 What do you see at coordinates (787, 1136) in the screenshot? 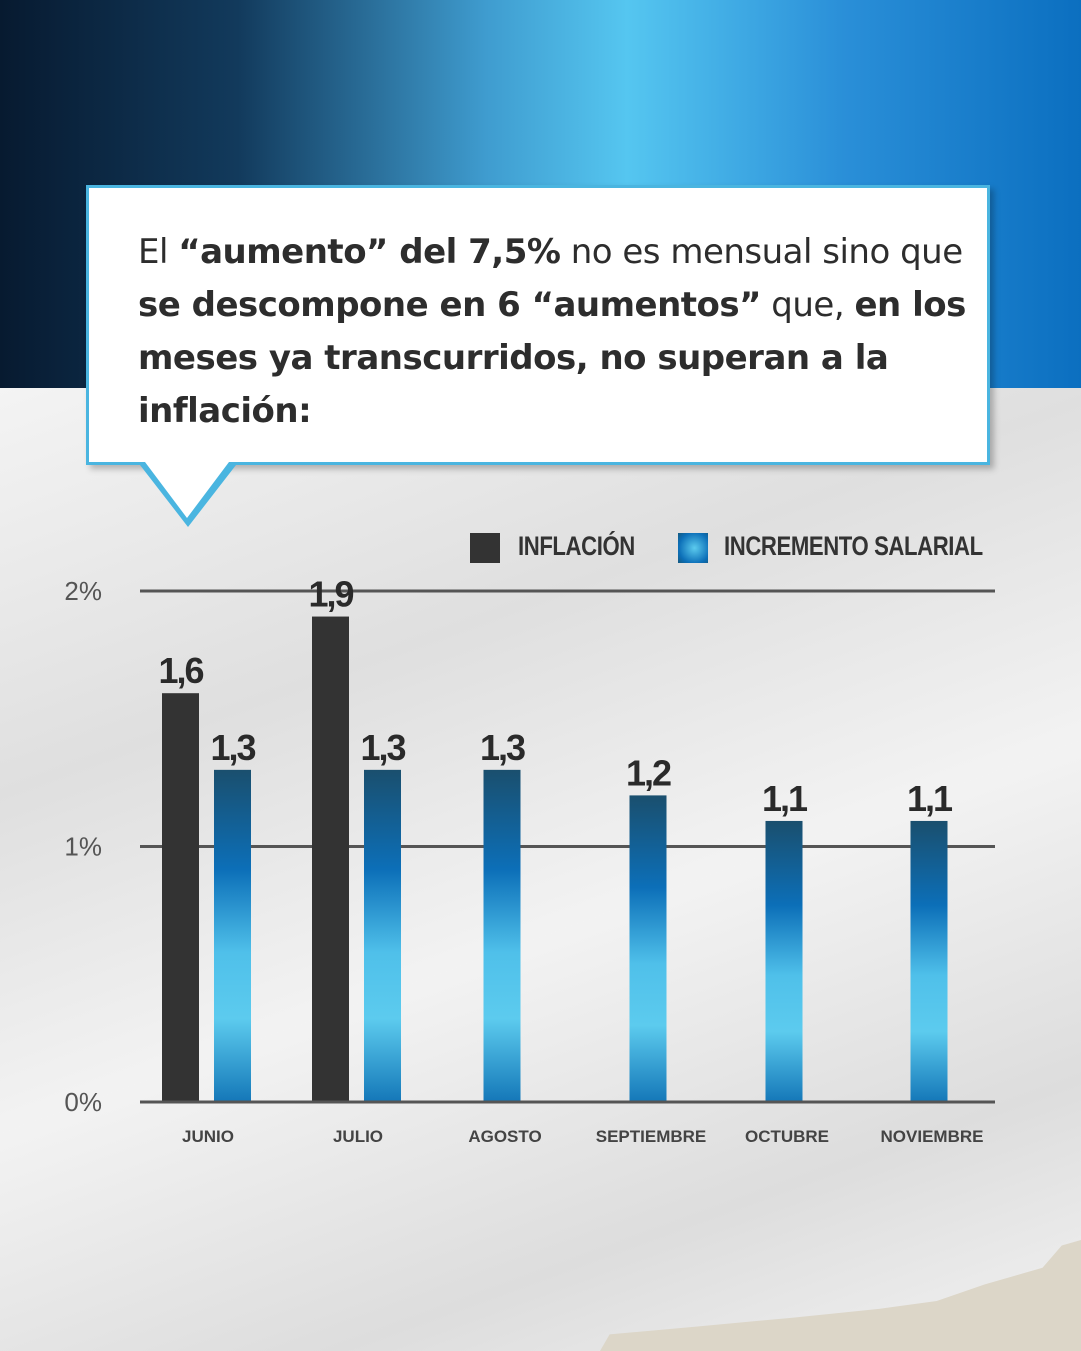
I see `x-category-label: OCTUBRE` at bounding box center [787, 1136].